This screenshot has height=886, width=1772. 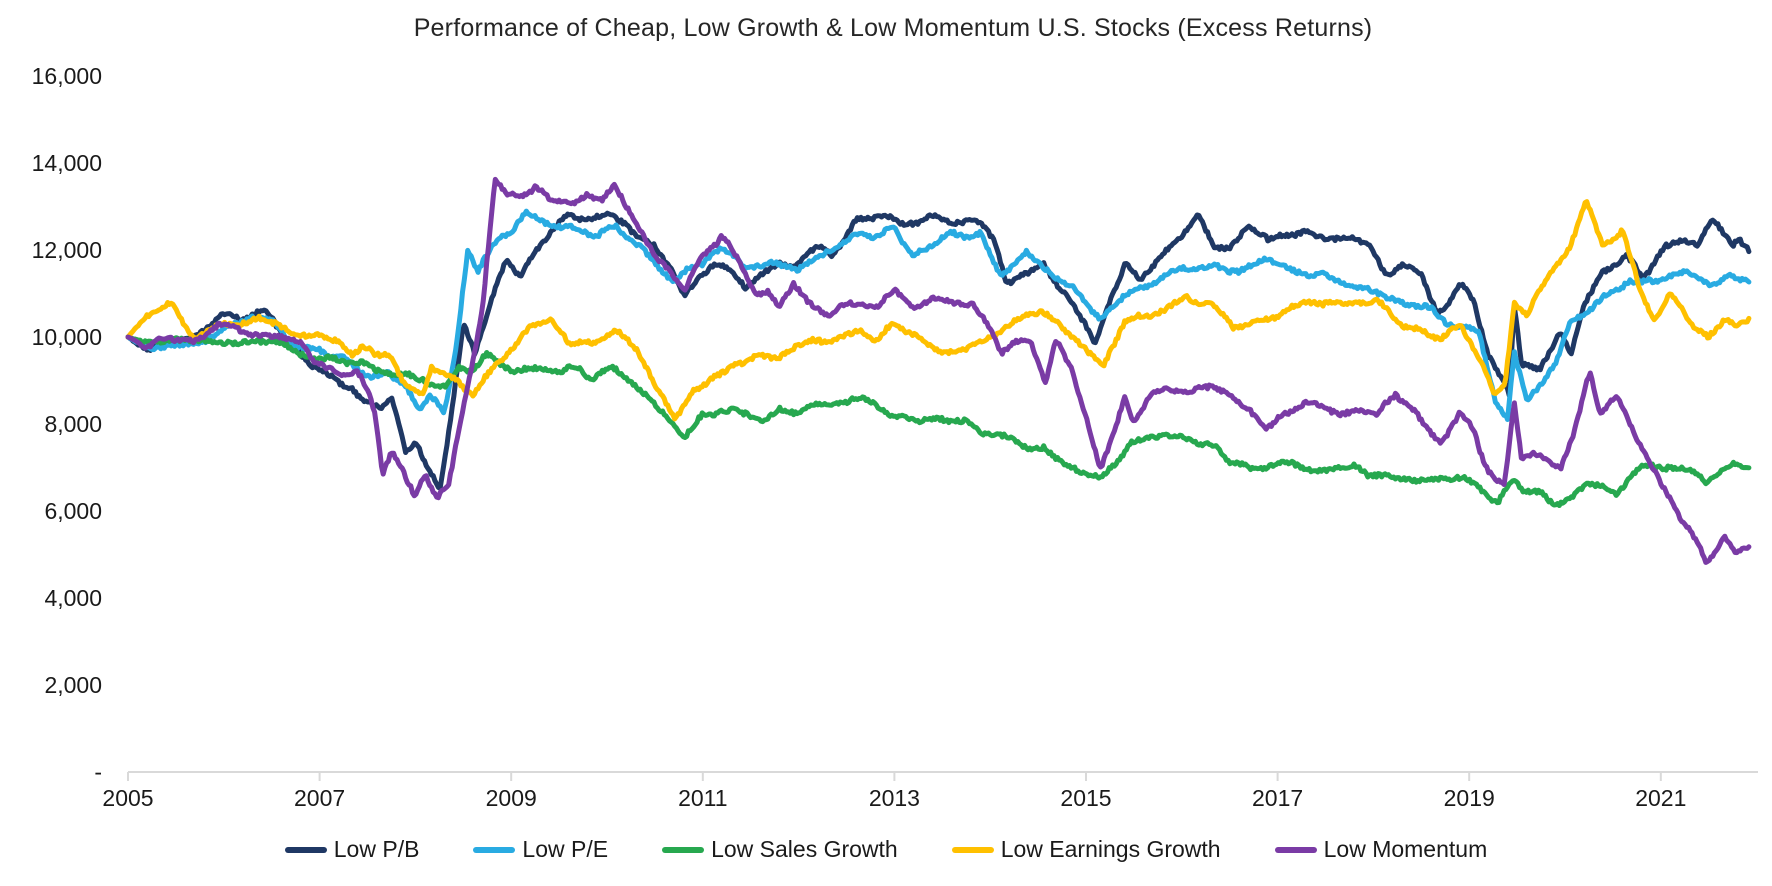 I want to click on legend-swatch-low-p-b, so click(x=305, y=849).